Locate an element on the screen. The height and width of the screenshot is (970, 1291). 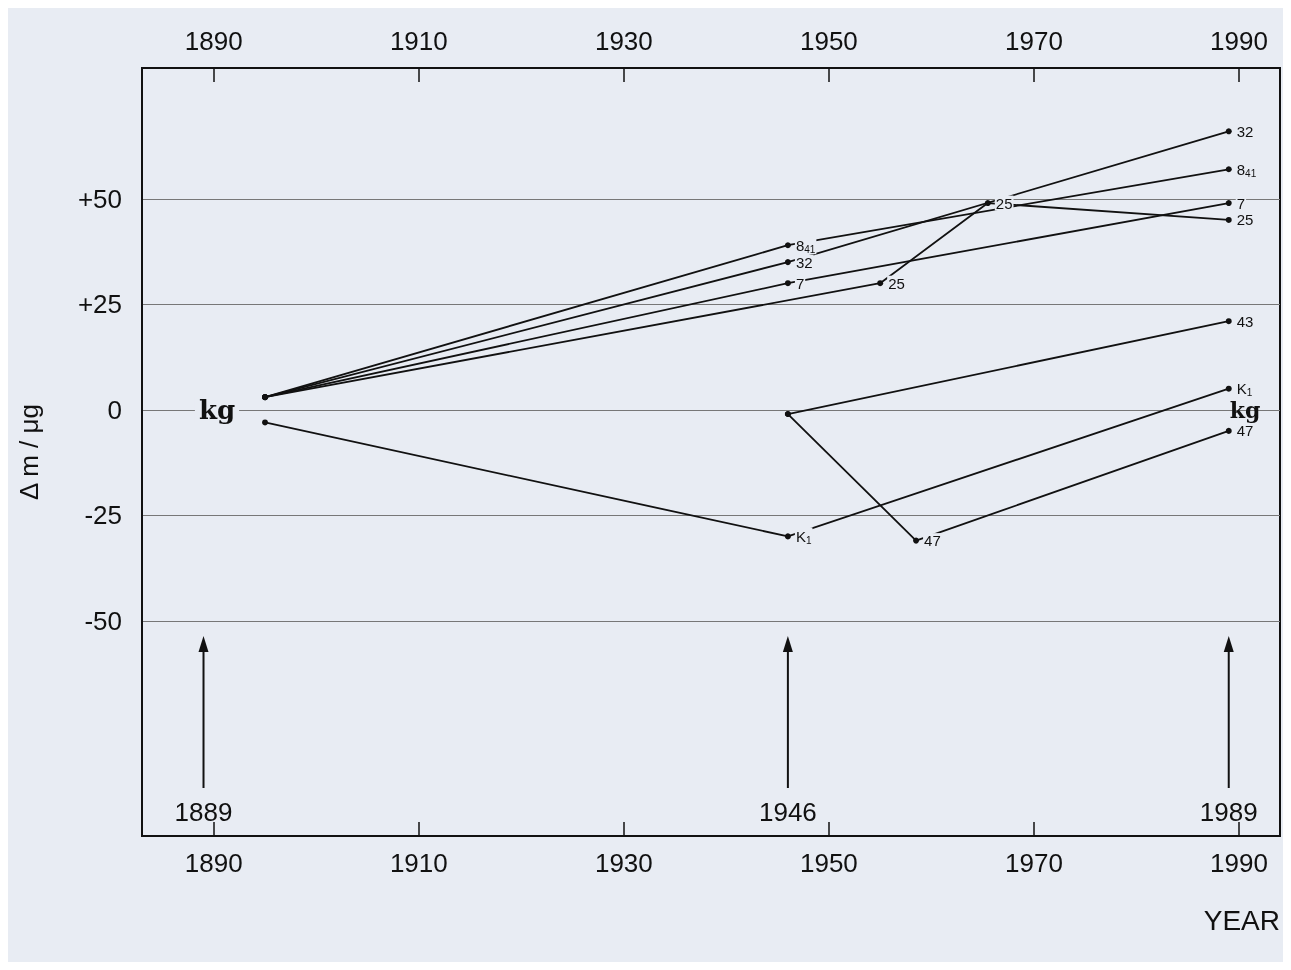
y-axis-title: Δ m / μg is located at coordinates (29, 452).